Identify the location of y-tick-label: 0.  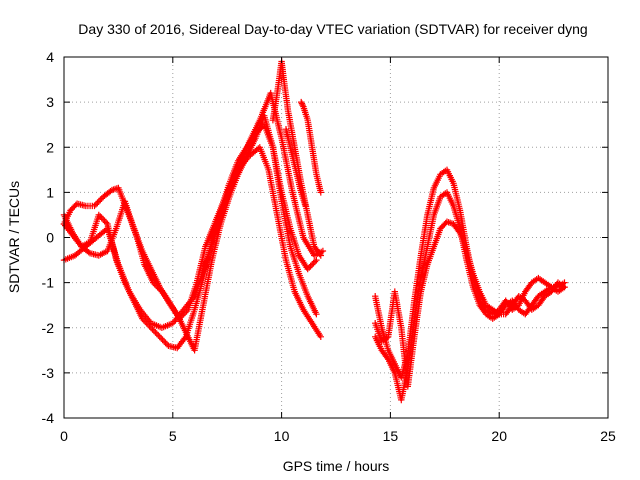
(50, 238).